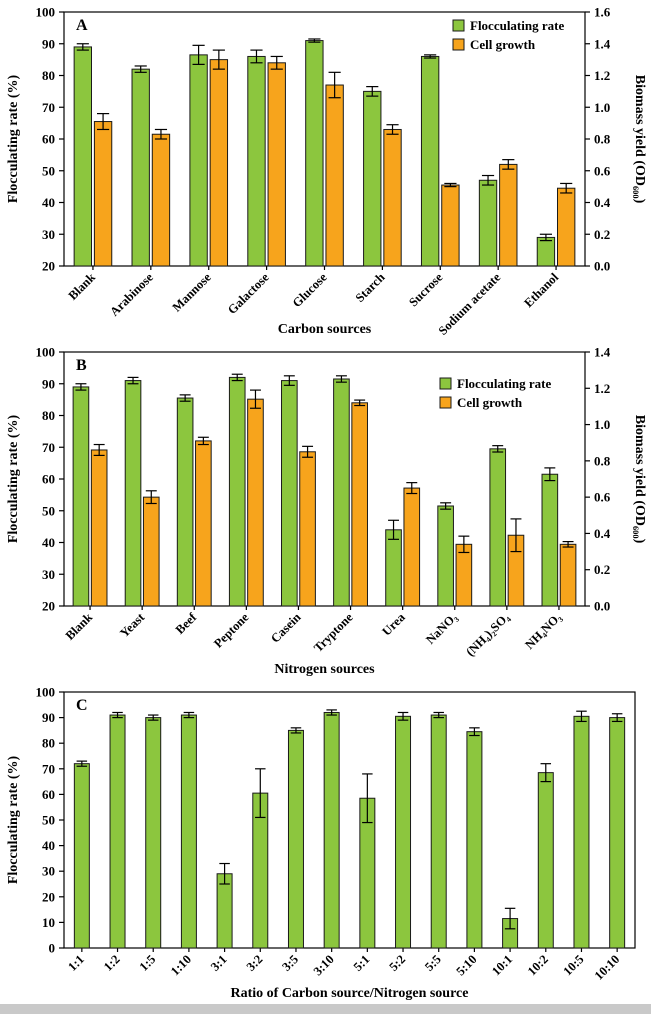 The height and width of the screenshot is (1014, 651). I want to click on x-tick-label: Sucrose, so click(426, 290).